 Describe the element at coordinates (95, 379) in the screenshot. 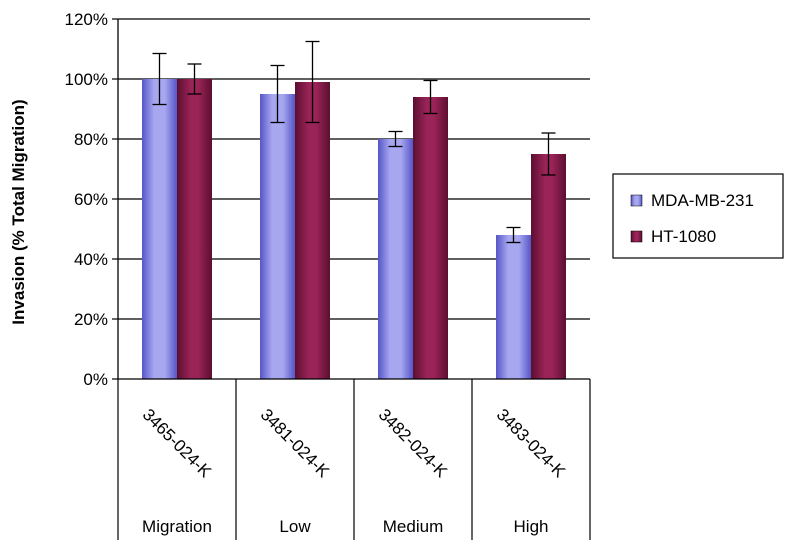

I see `y-tick-label: 0%` at that location.